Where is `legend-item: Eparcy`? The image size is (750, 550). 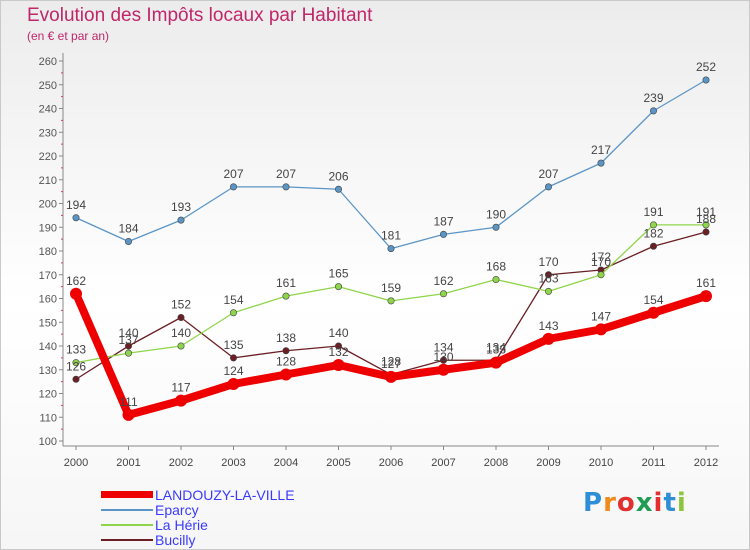 legend-item: Eparcy is located at coordinates (150, 510).